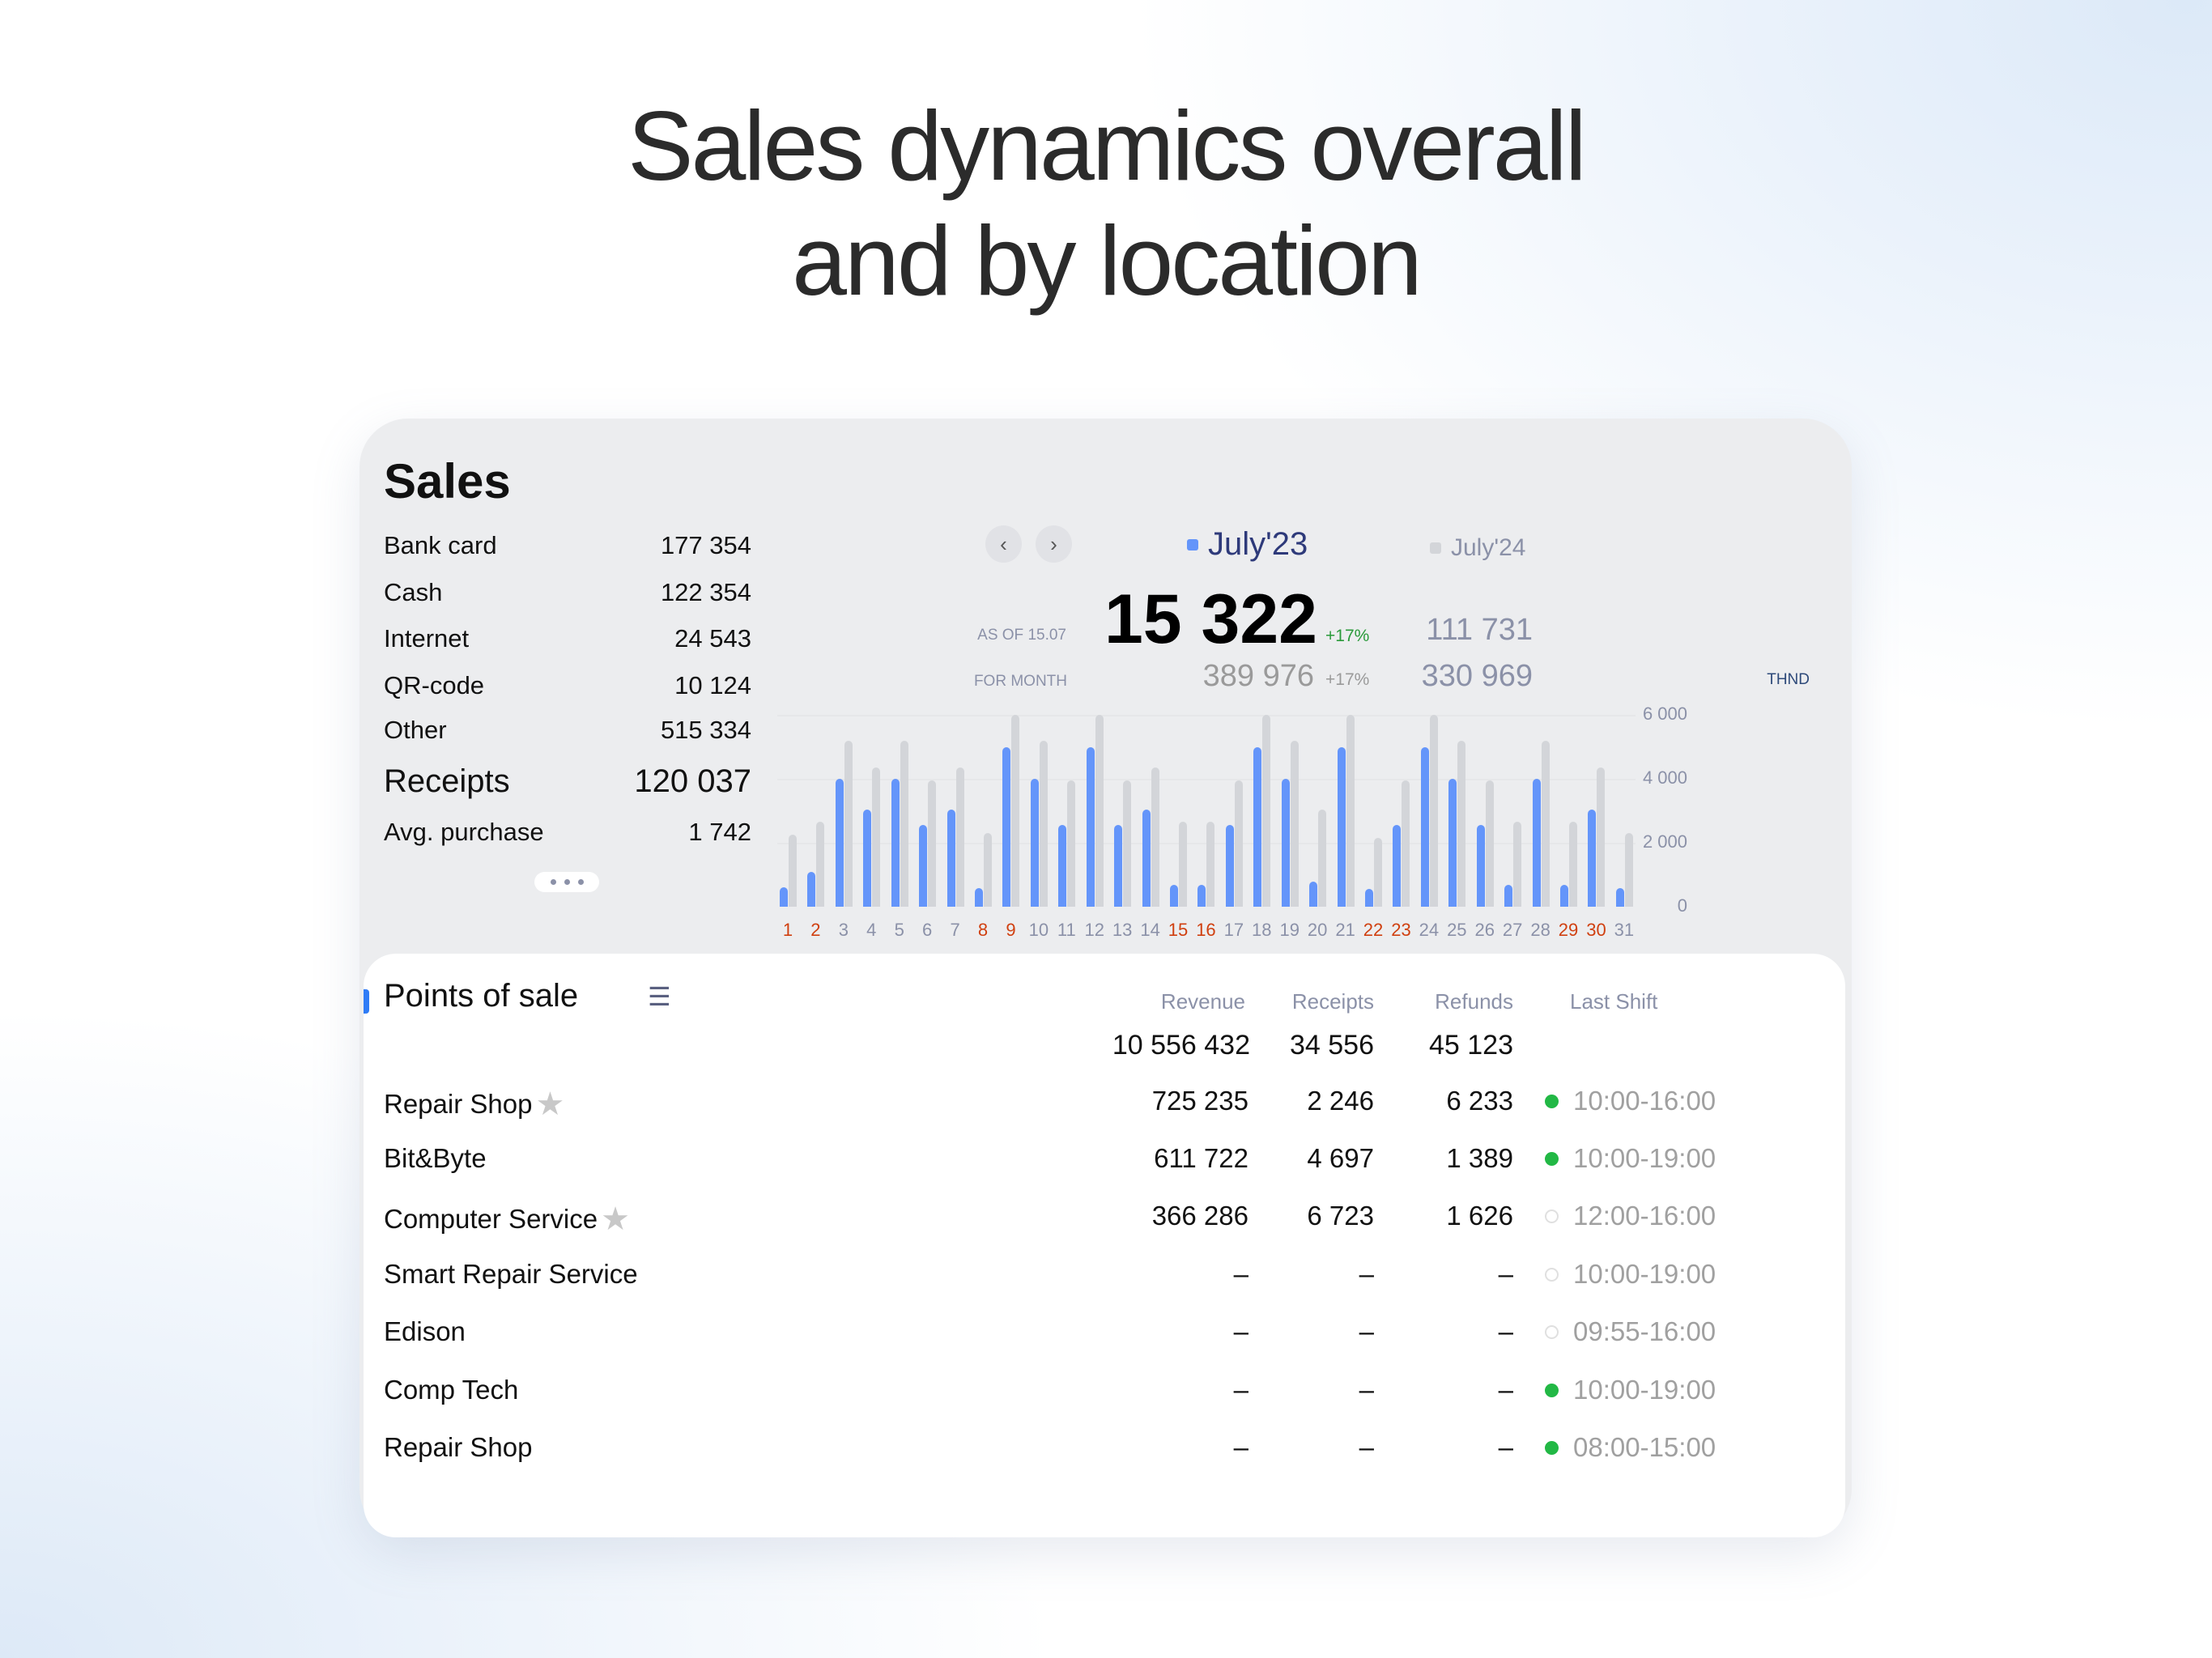 The image size is (2212, 1658). Describe the element at coordinates (706, 545) in the screenshot. I see `sales-row-value: 177 354` at that location.